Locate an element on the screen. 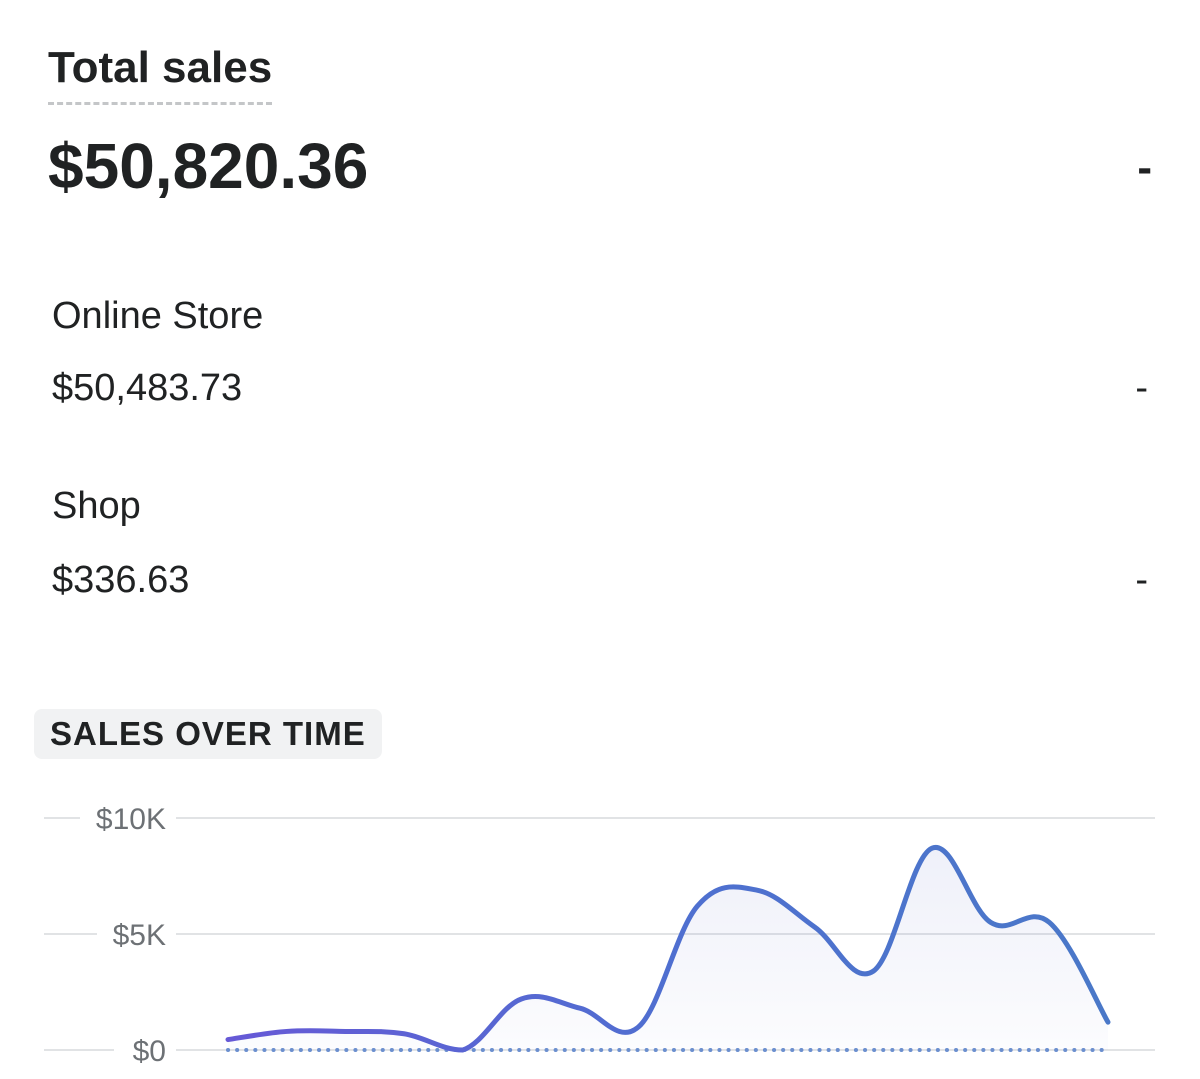 The image size is (1200, 1079). sales-area-fill is located at coordinates (668, 948).